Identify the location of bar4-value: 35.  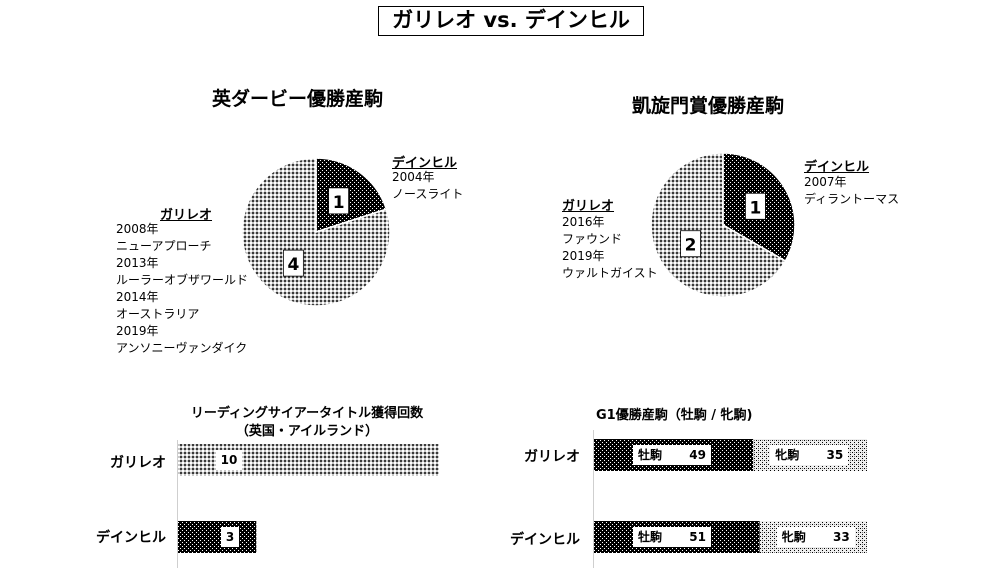
(835, 455).